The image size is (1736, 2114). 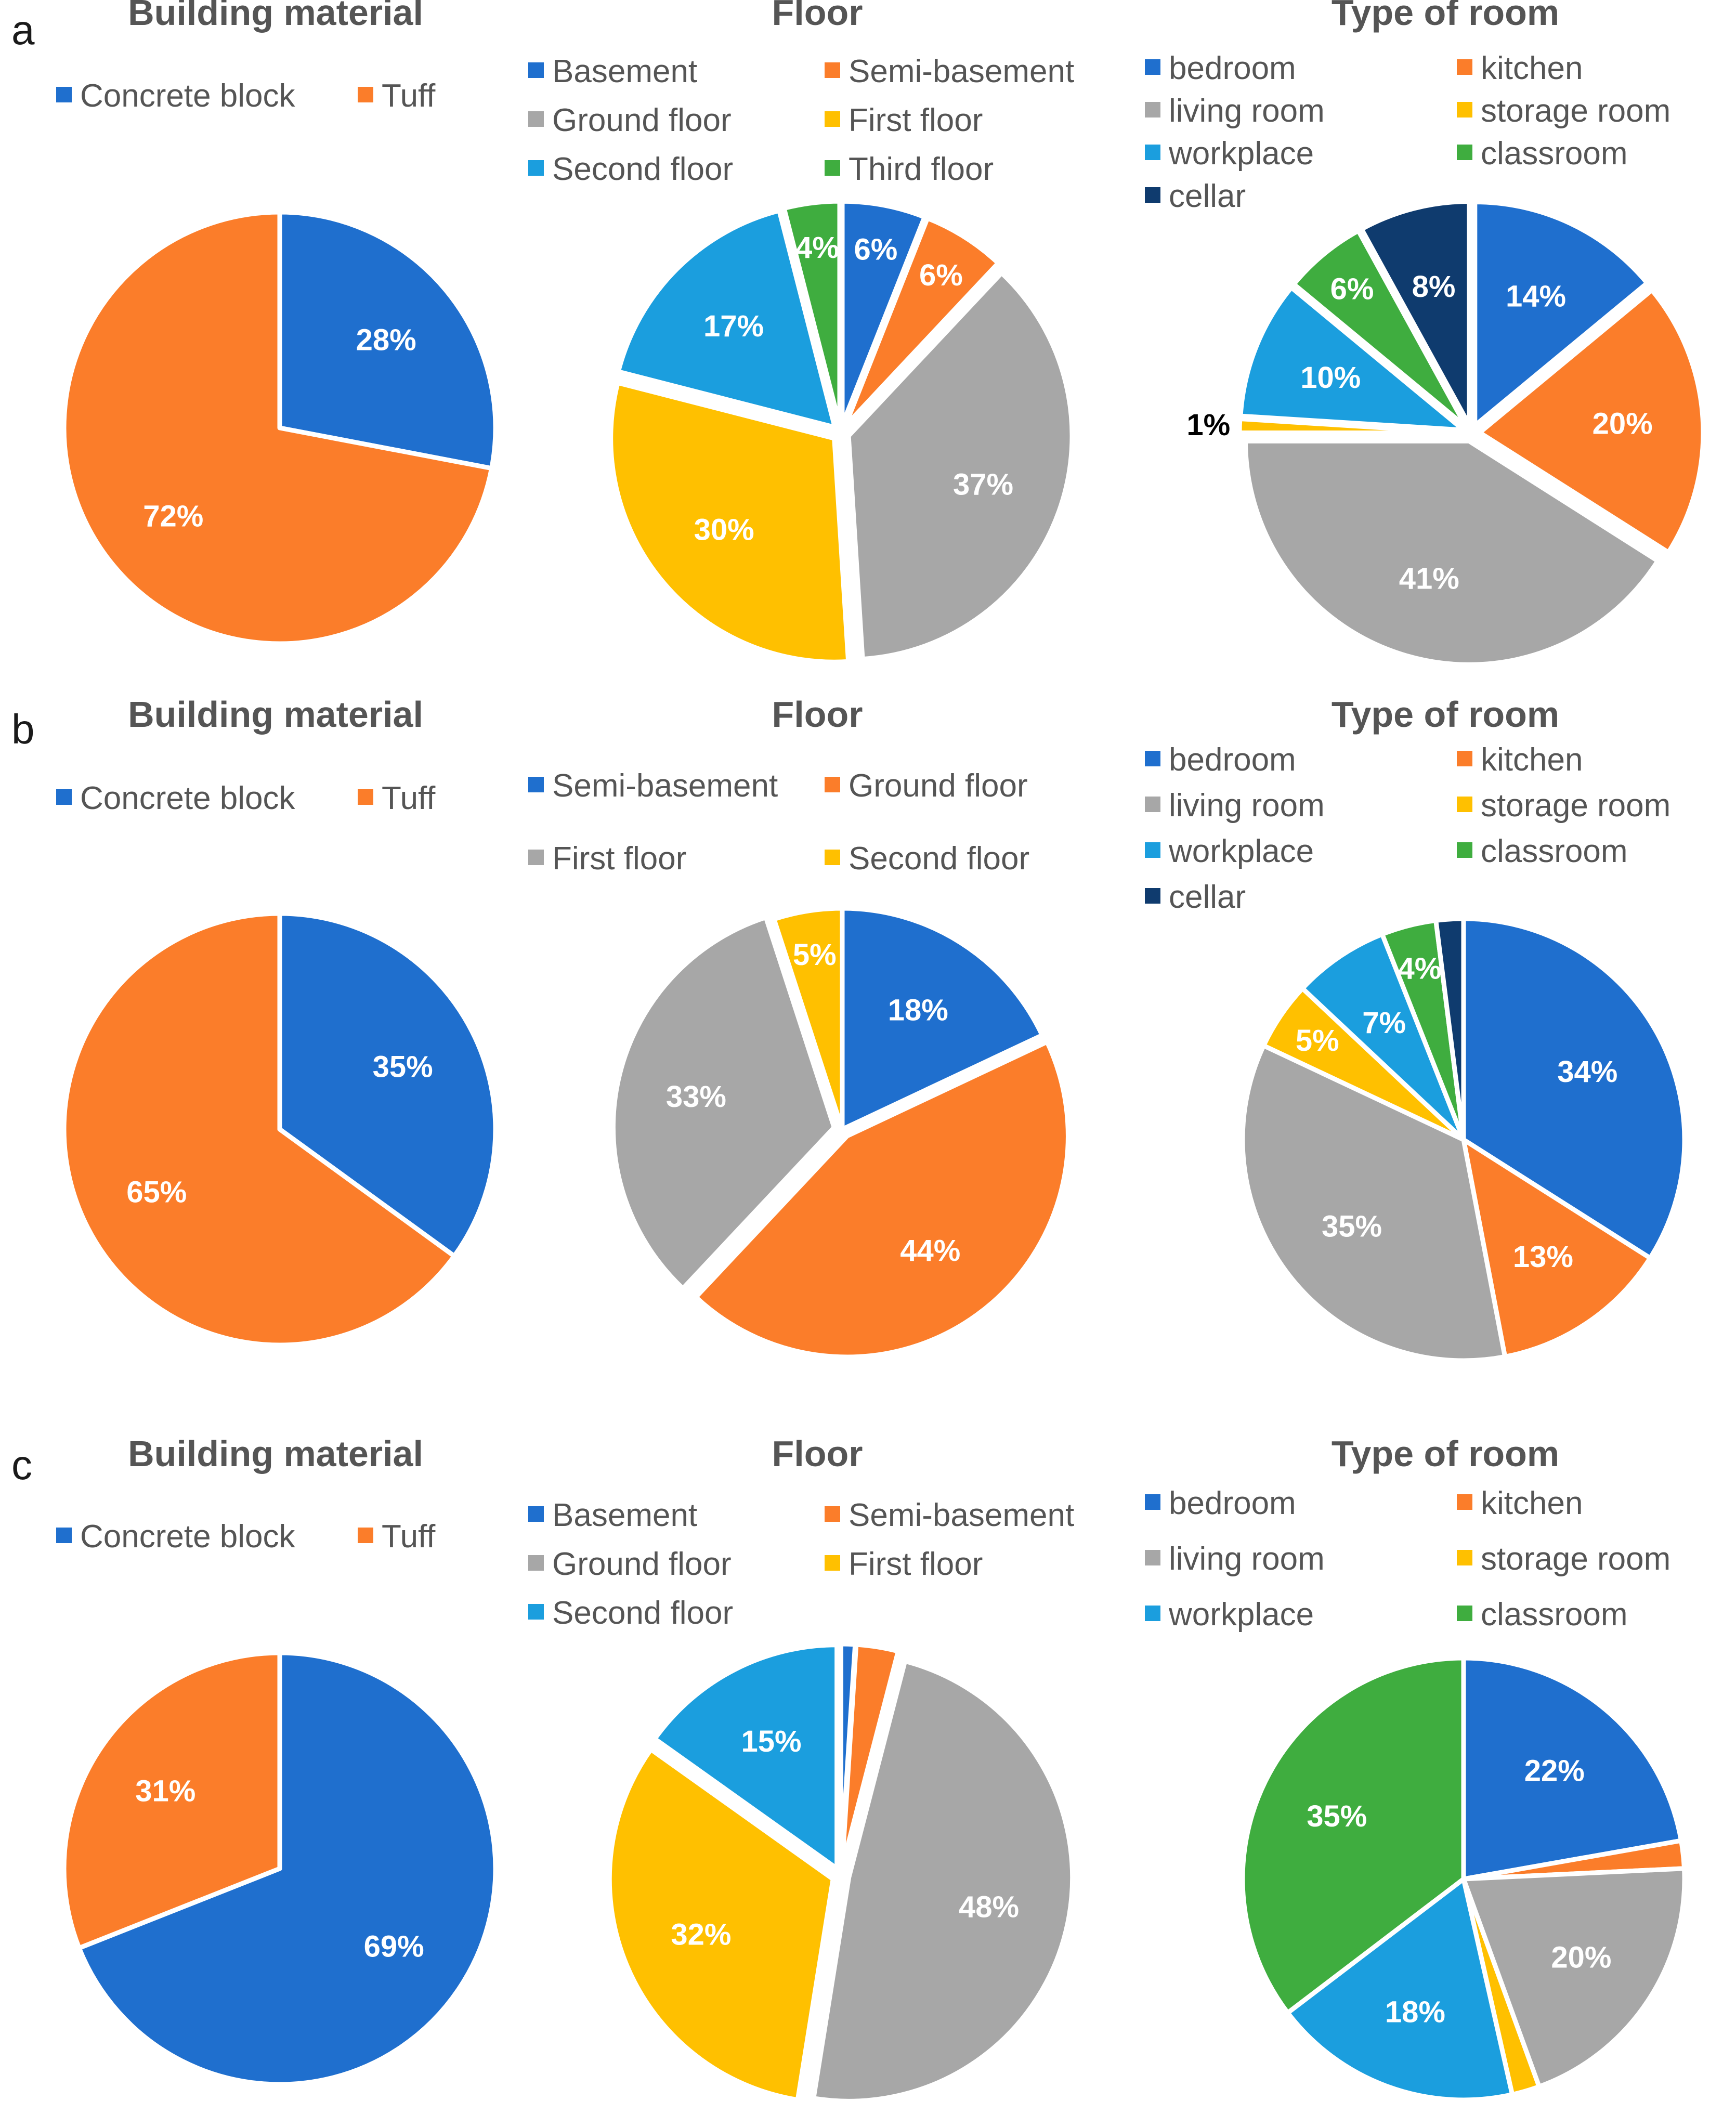 I want to click on slice-basement, so click(x=883, y=313).